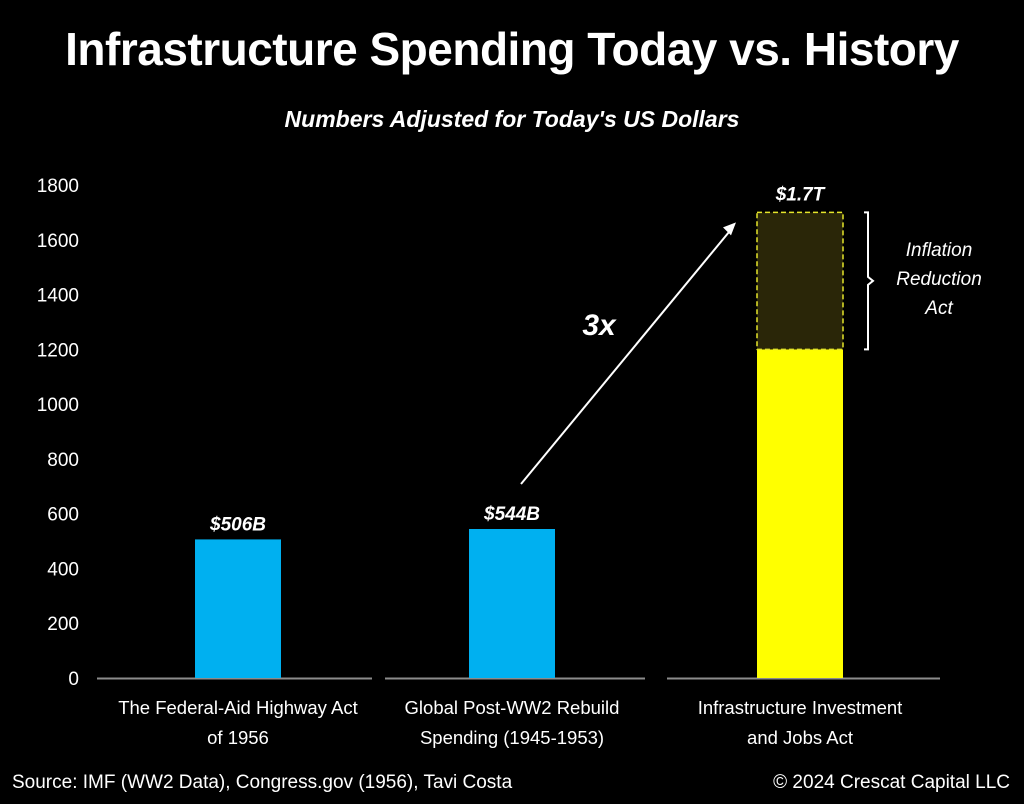  I want to click on chart-subtitle: Numbers Adjusted for Today's US Dollars, so click(512, 119).